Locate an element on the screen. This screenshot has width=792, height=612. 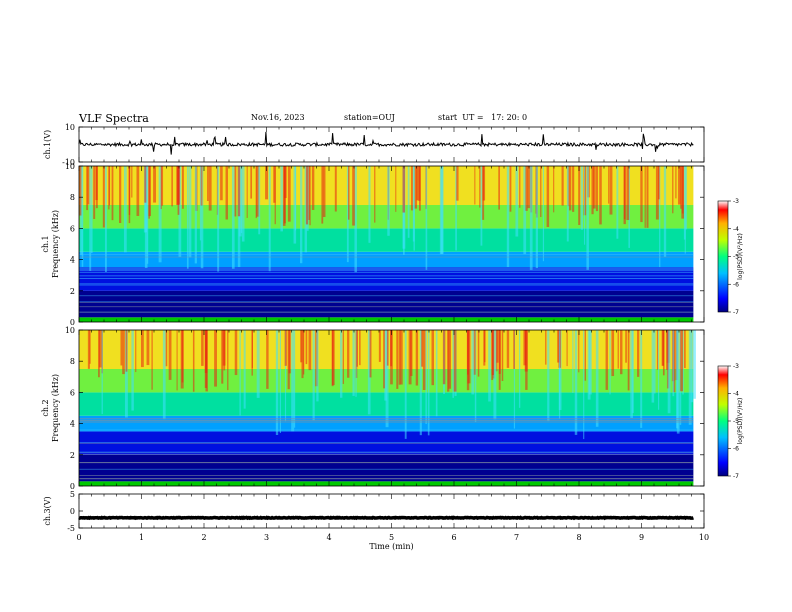
y-tick-label: 0 is located at coordinates (72, 511).